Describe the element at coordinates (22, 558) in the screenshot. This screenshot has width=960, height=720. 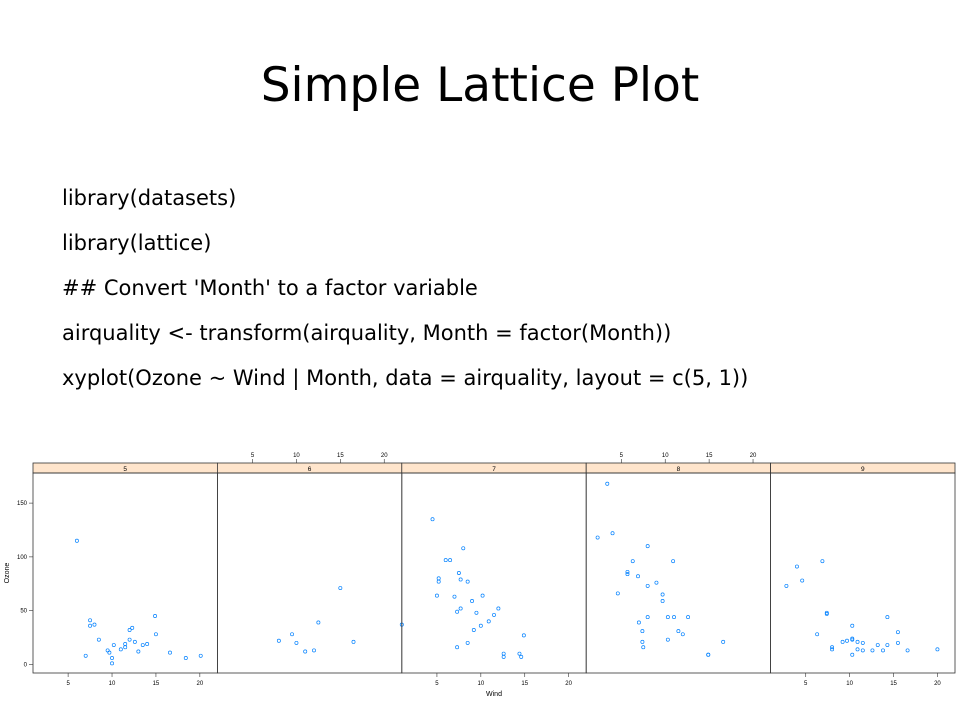
I see `y-tick-label: 100` at that location.